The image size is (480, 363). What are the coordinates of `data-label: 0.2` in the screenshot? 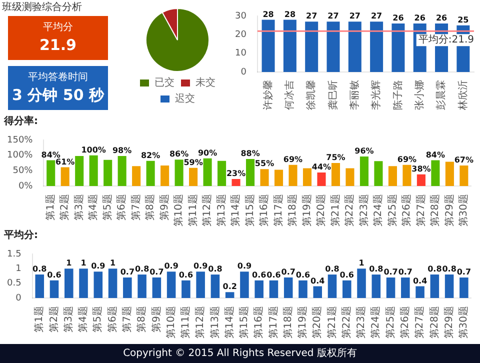 It's located at (229, 287).